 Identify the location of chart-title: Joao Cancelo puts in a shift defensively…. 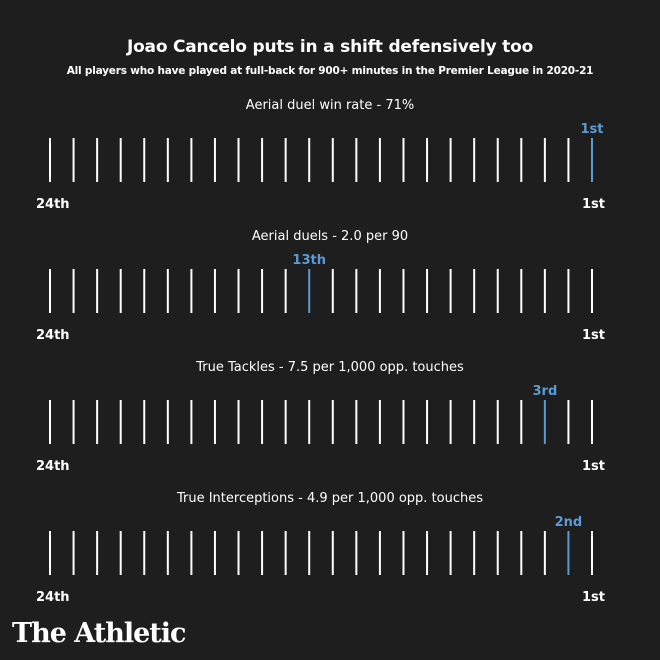
(330, 47).